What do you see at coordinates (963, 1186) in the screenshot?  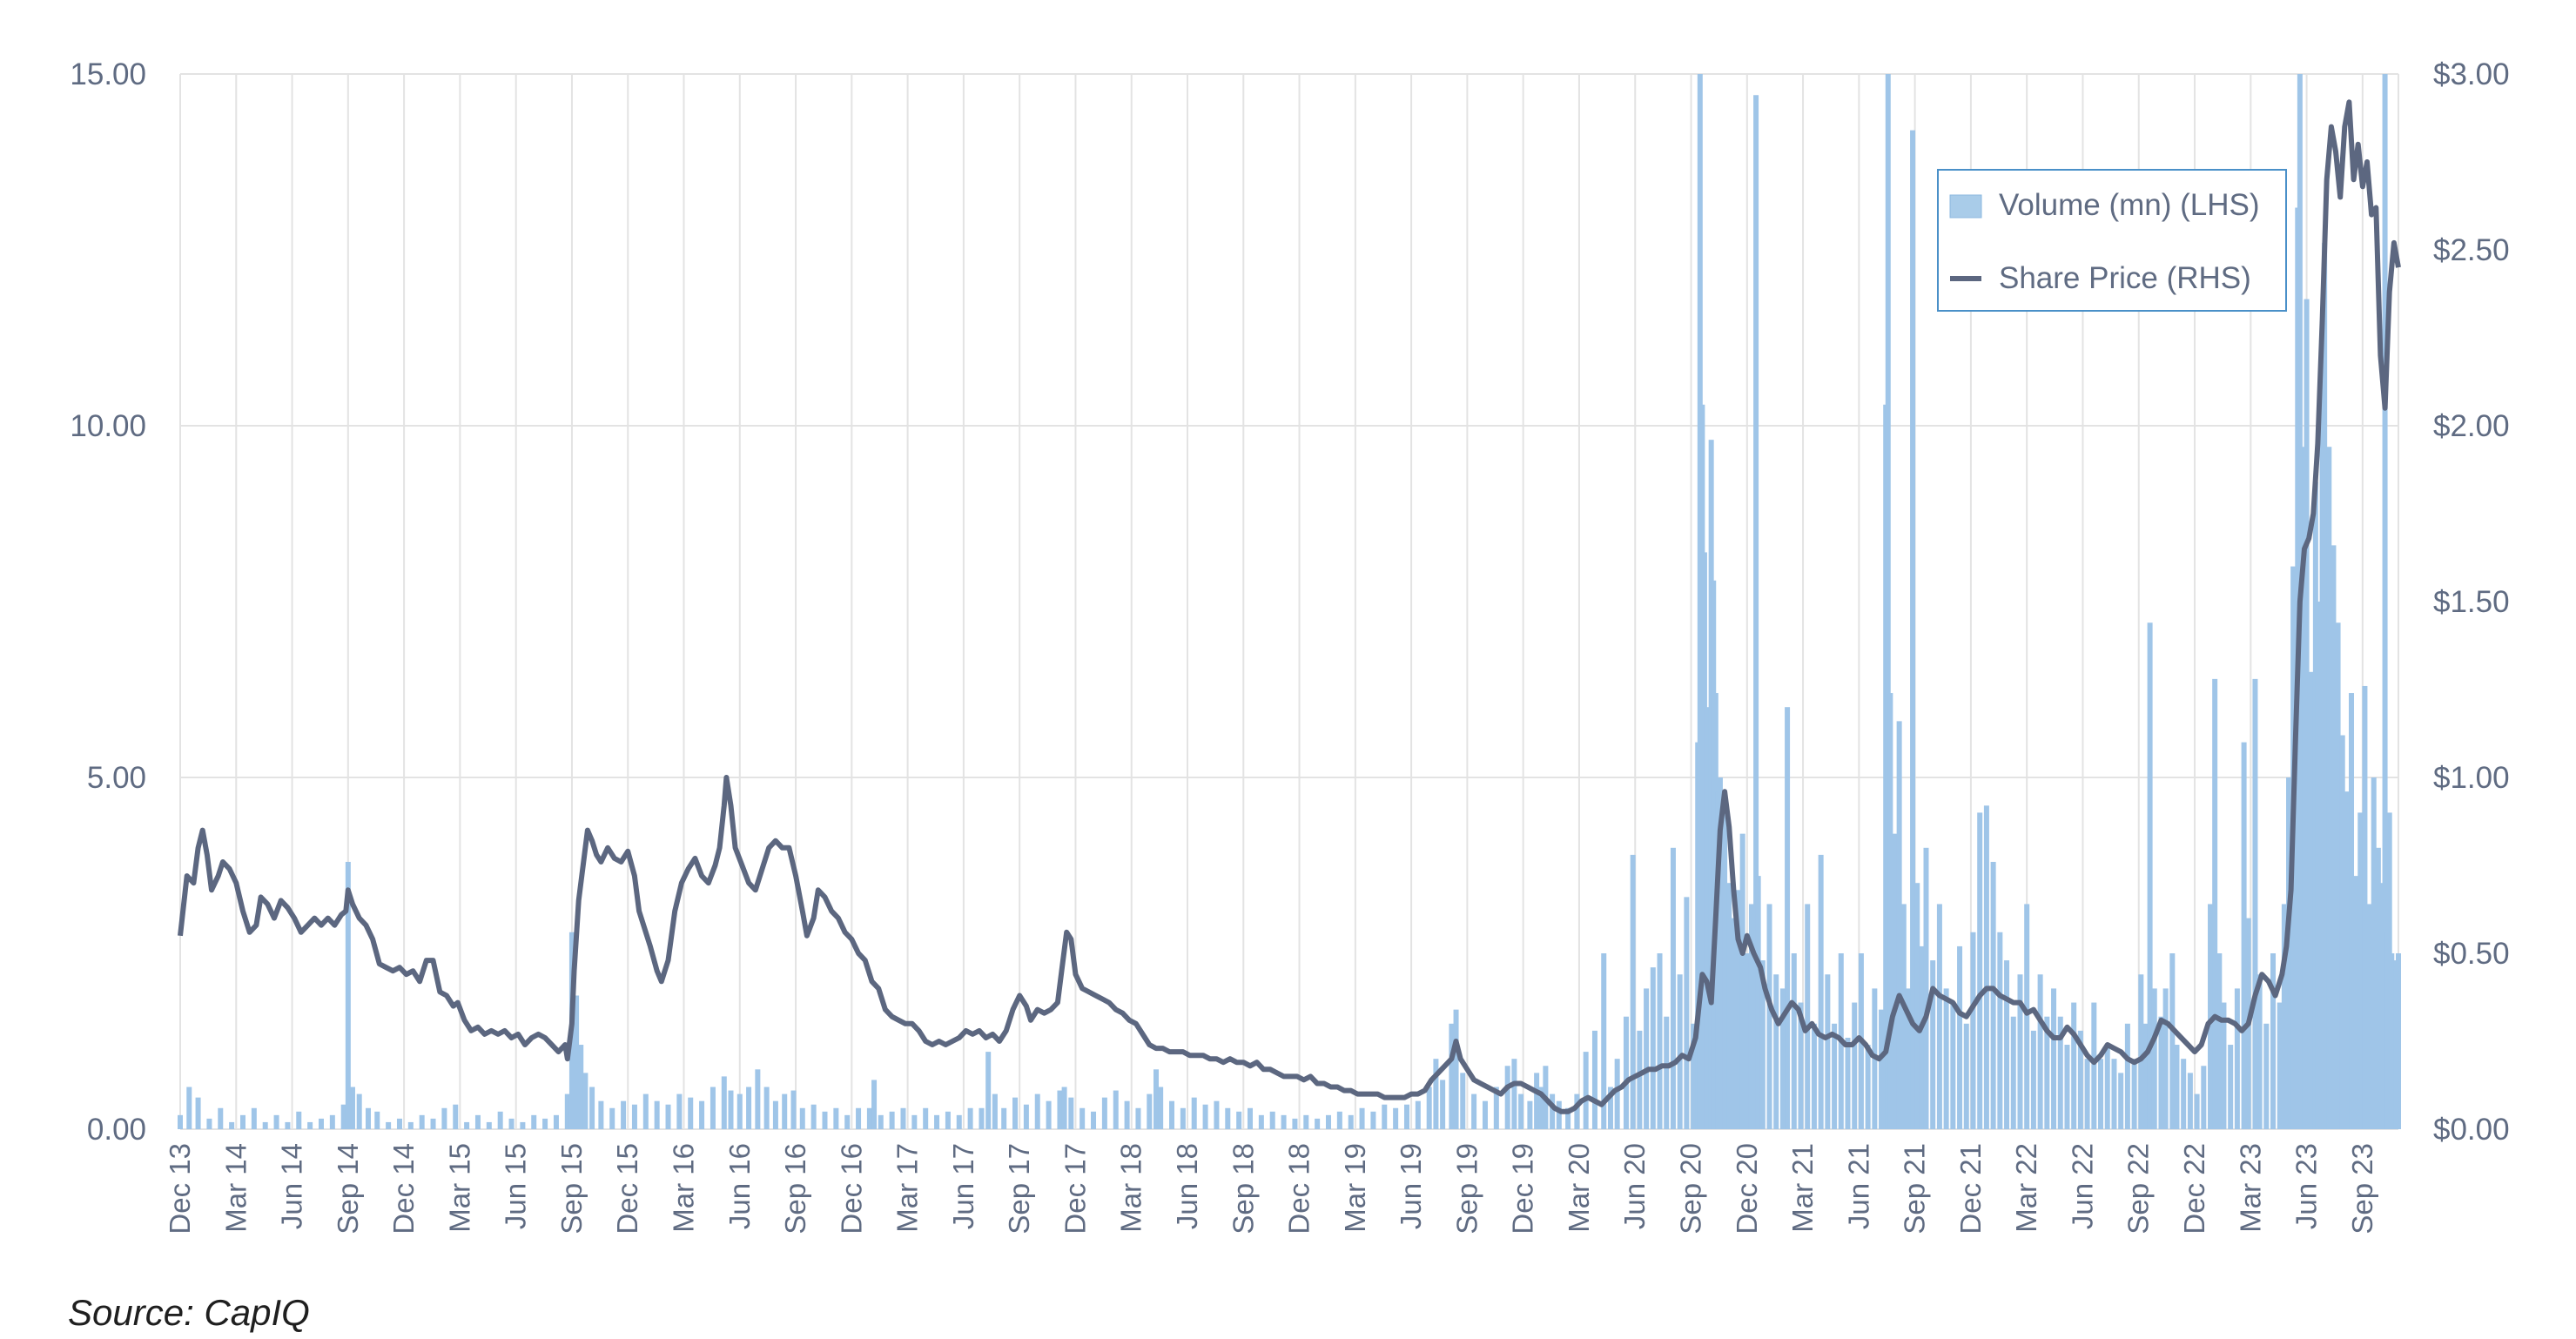 I see `x-axis-tick-label: Jun 17` at bounding box center [963, 1186].